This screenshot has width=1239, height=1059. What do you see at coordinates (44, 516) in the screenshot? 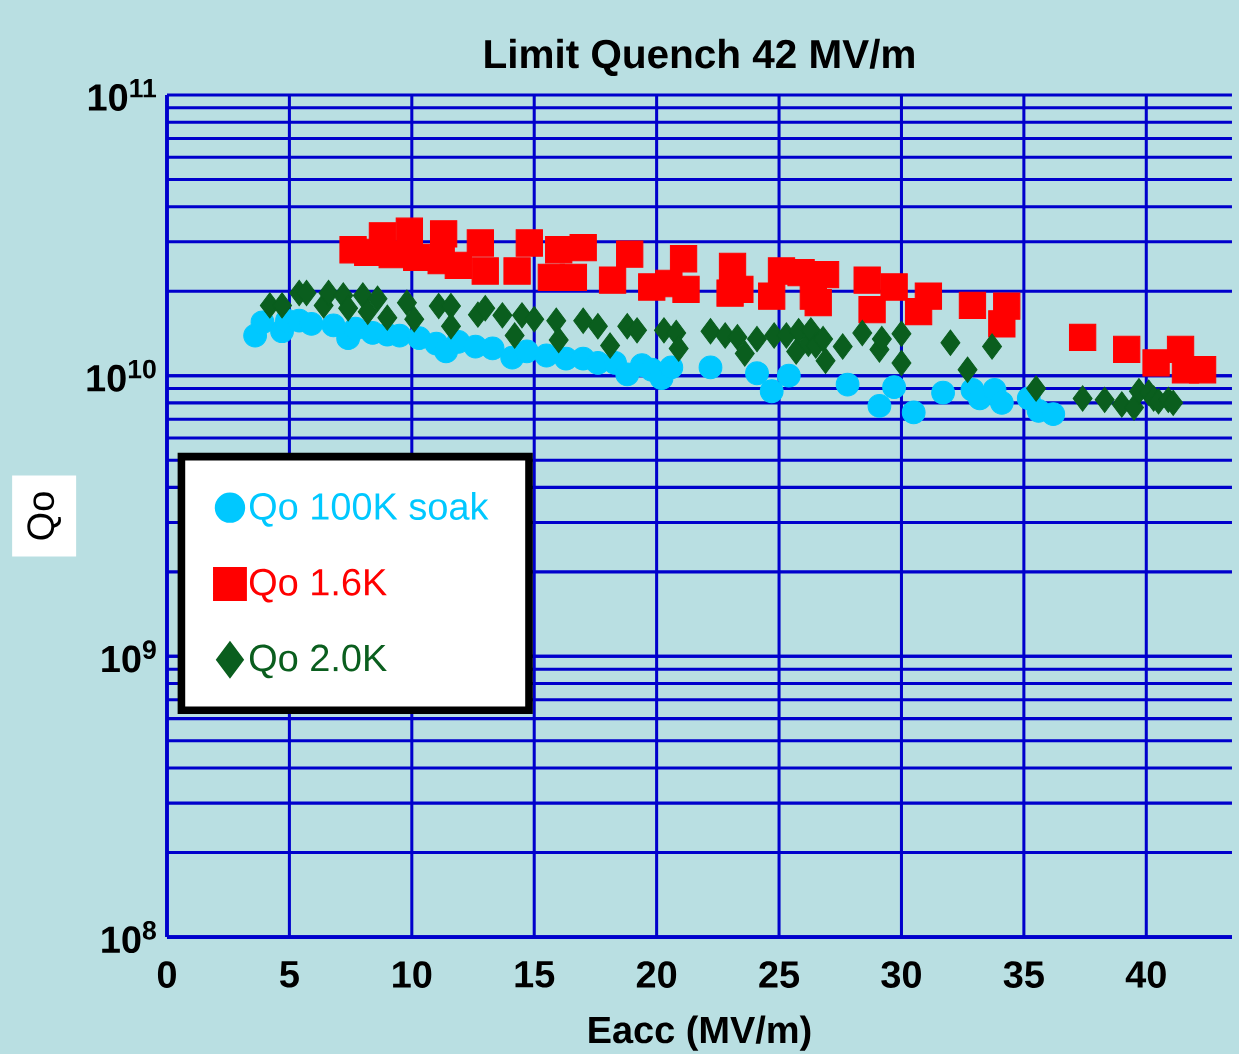
I see `y-axis-title: Qo` at bounding box center [44, 516].